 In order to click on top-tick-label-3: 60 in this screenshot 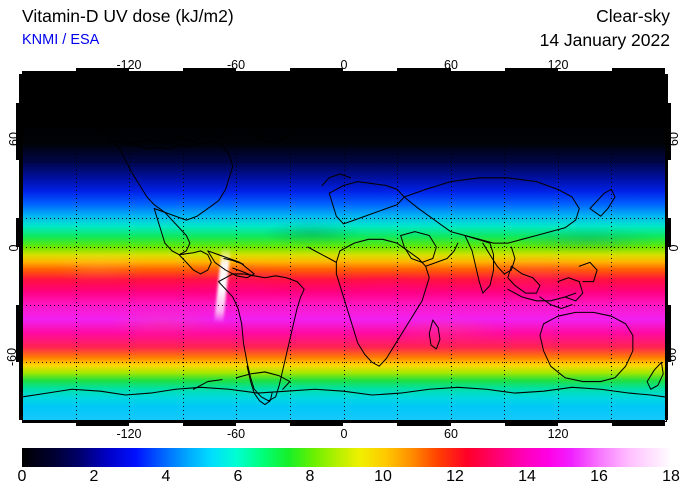, I will do `click(451, 65)`.